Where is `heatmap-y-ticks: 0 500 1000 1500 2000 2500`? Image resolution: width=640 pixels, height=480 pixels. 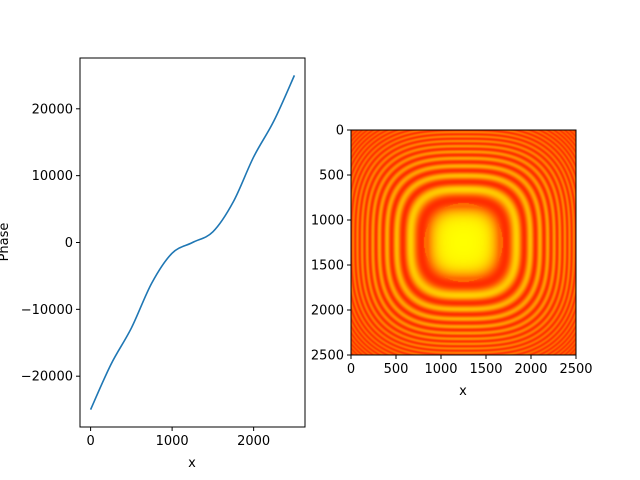 heatmap-y-ticks: 0 500 1000 1500 2000 2500 is located at coordinates (331, 244).